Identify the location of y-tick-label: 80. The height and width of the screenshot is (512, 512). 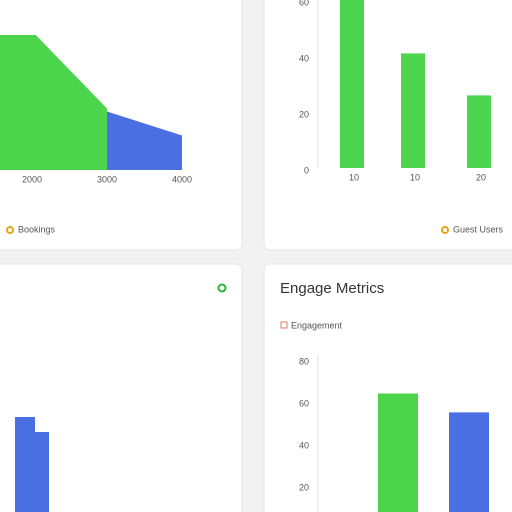
(304, 361).